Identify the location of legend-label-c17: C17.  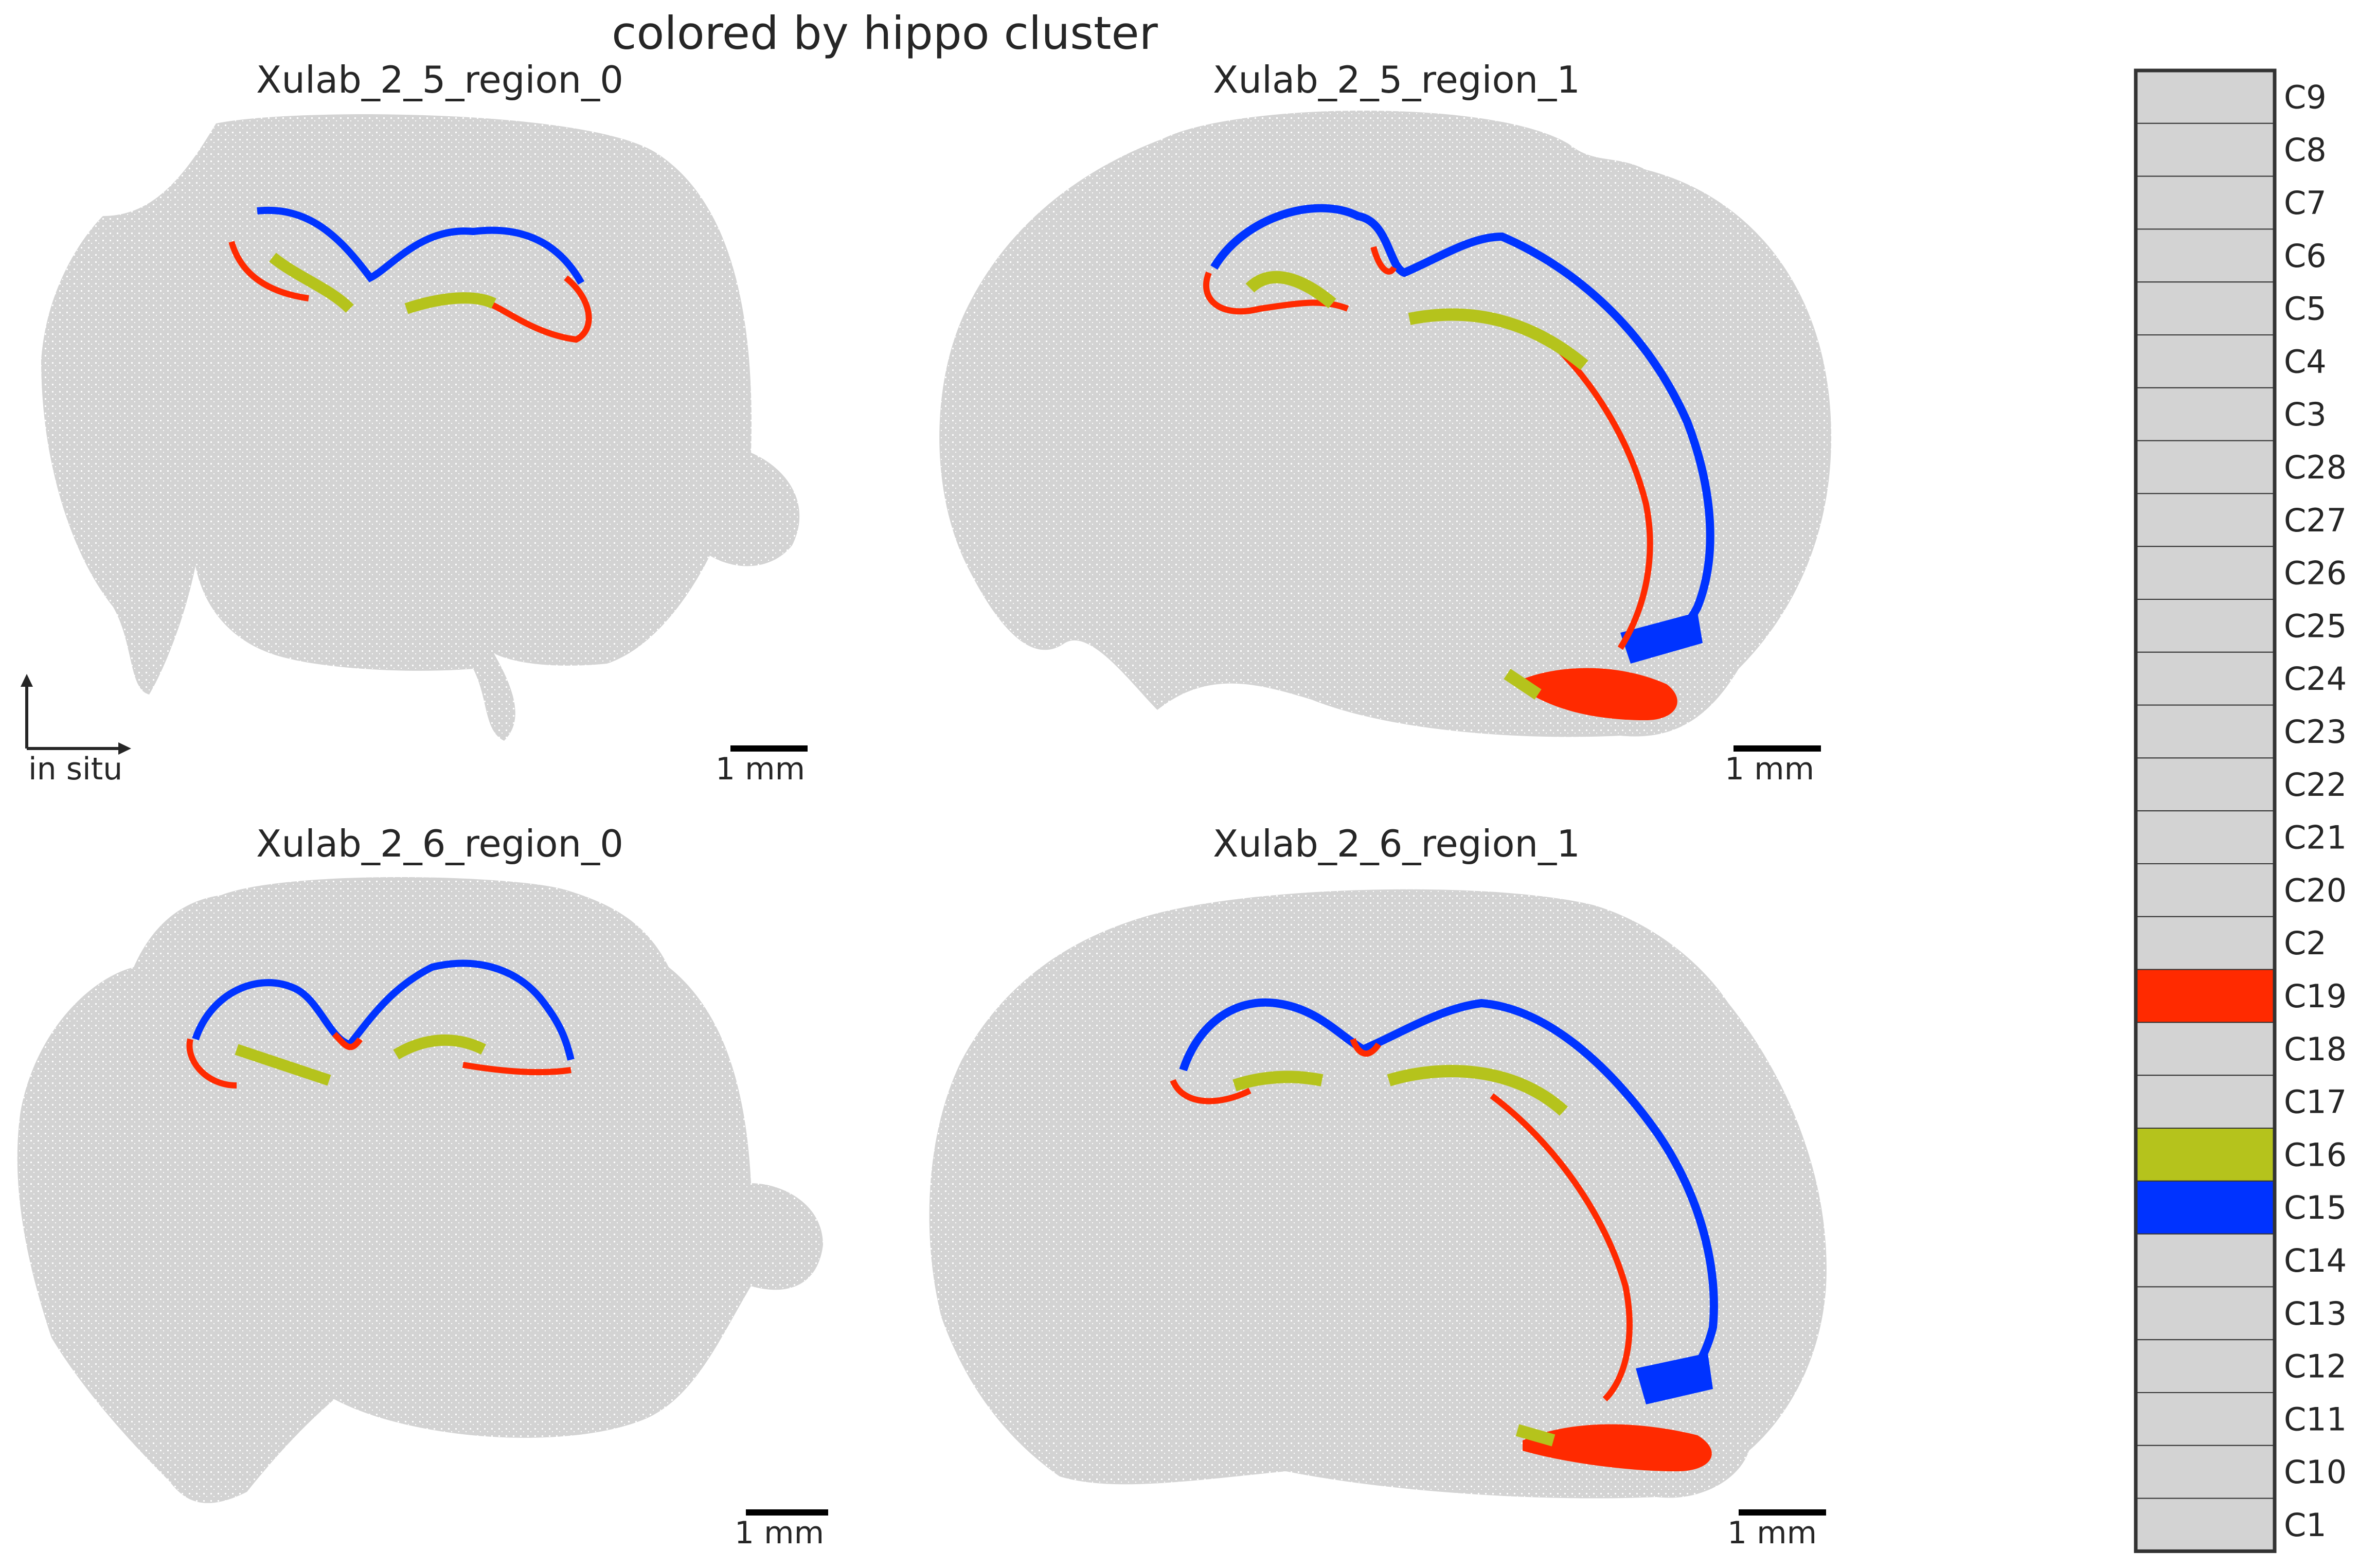
(2315, 1102).